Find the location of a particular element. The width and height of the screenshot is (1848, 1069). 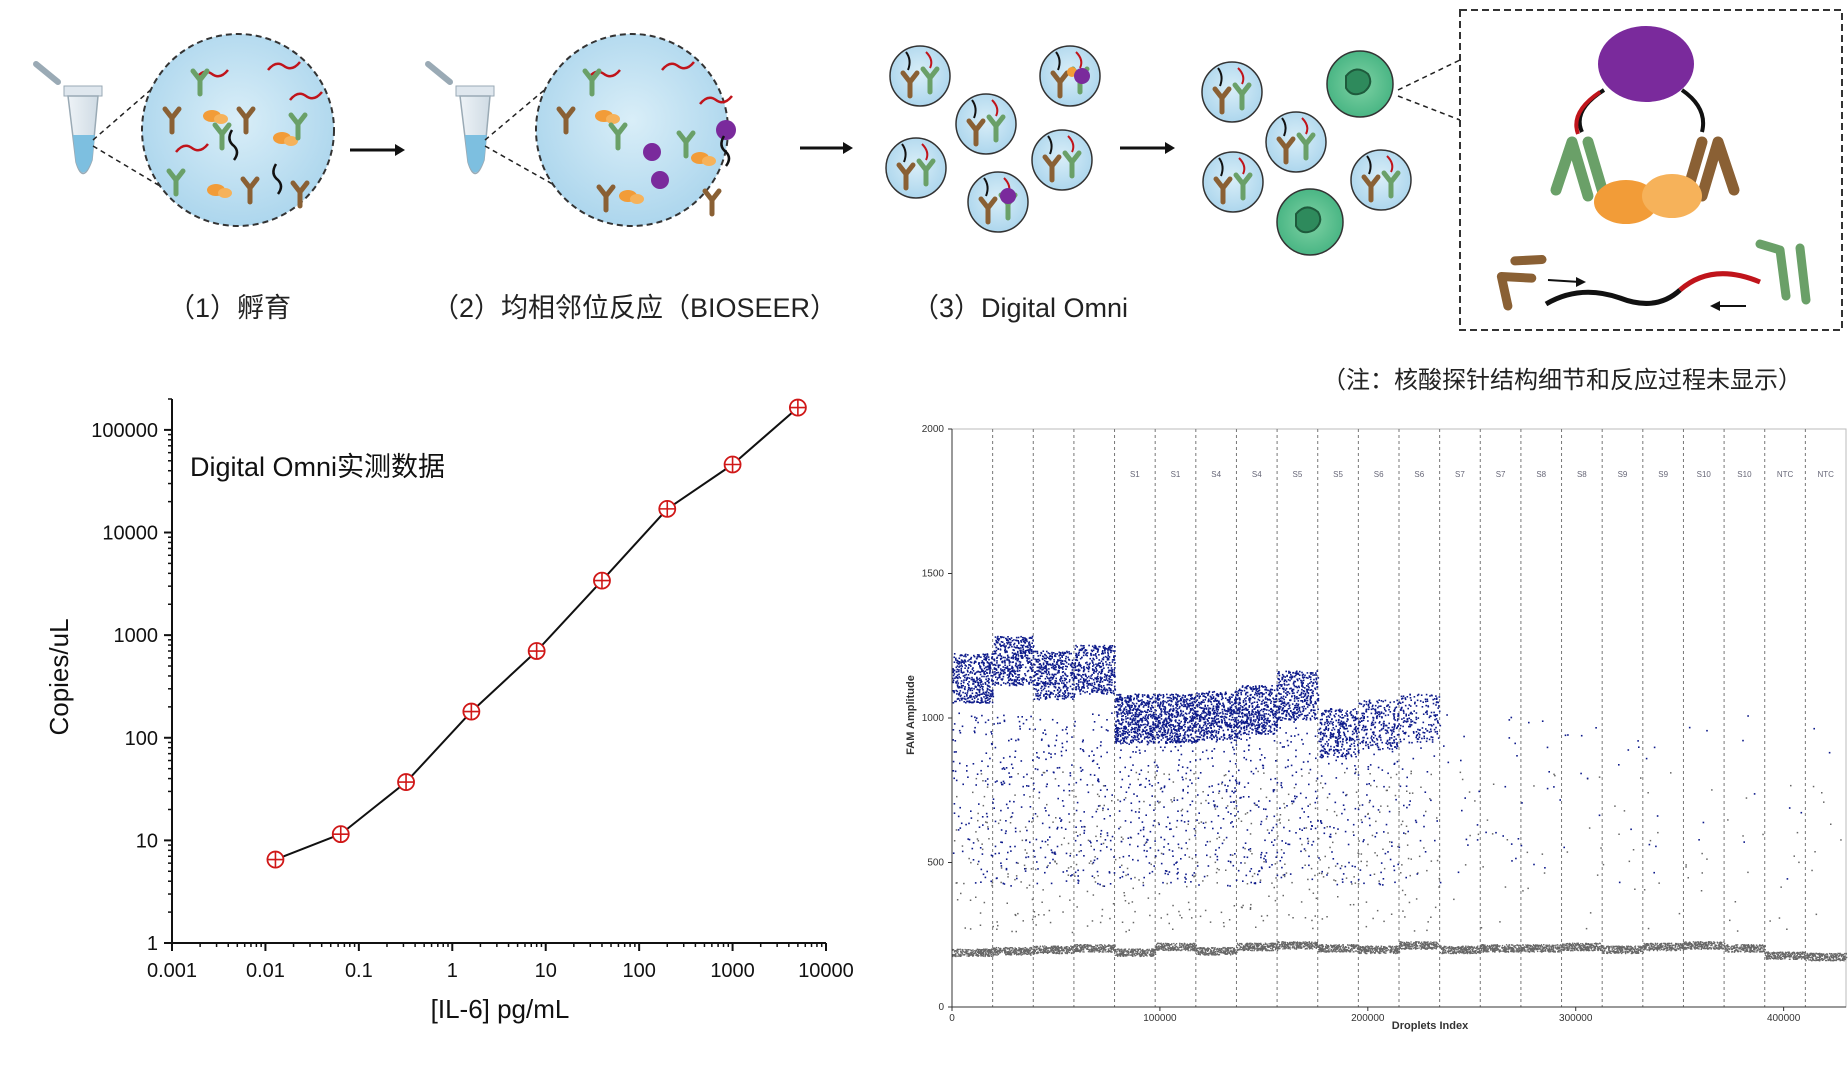

curve-x-tick-label: 0.01 is located at coordinates (265, 971).